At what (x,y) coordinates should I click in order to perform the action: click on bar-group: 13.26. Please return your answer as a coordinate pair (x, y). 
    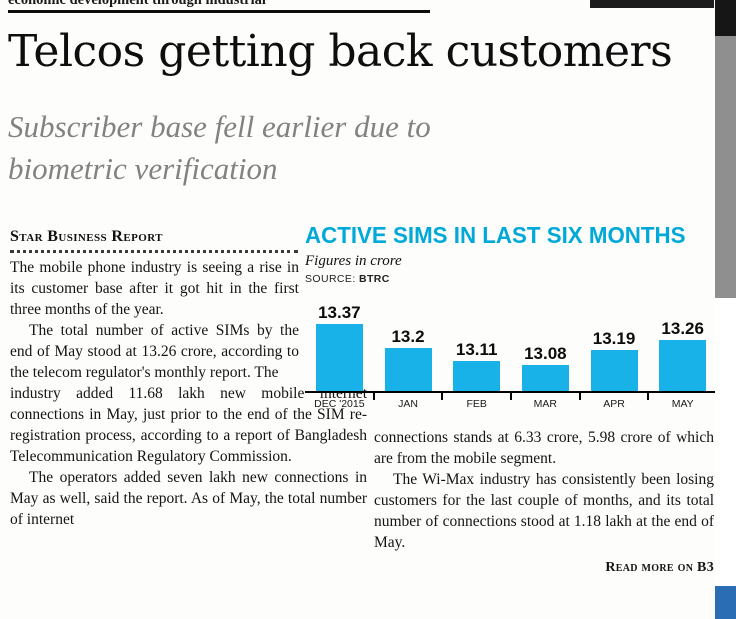
    Looking at the image, I should click on (682, 355).